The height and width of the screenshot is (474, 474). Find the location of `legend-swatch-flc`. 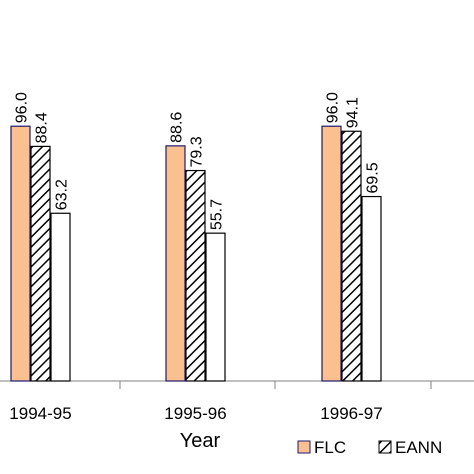

legend-swatch-flc is located at coordinates (304, 447).